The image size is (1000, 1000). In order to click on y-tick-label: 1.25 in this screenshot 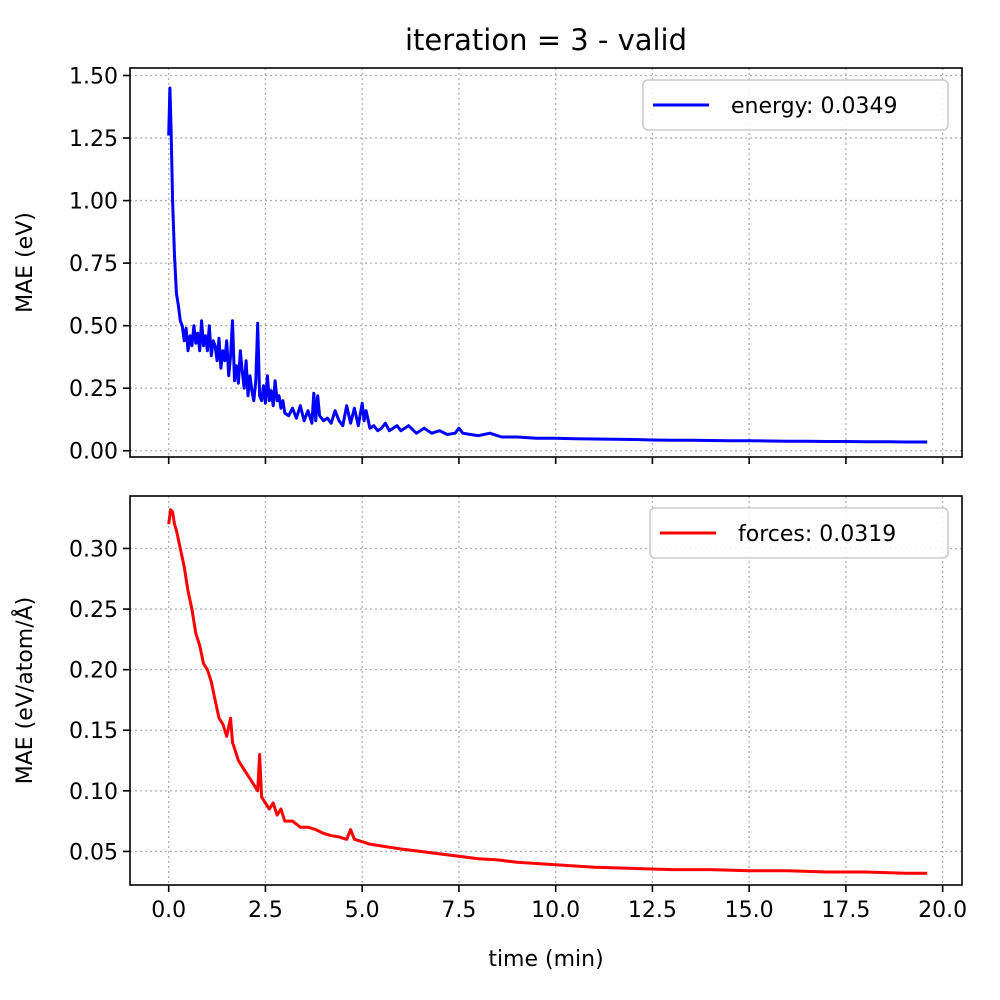, I will do `click(93, 139)`.